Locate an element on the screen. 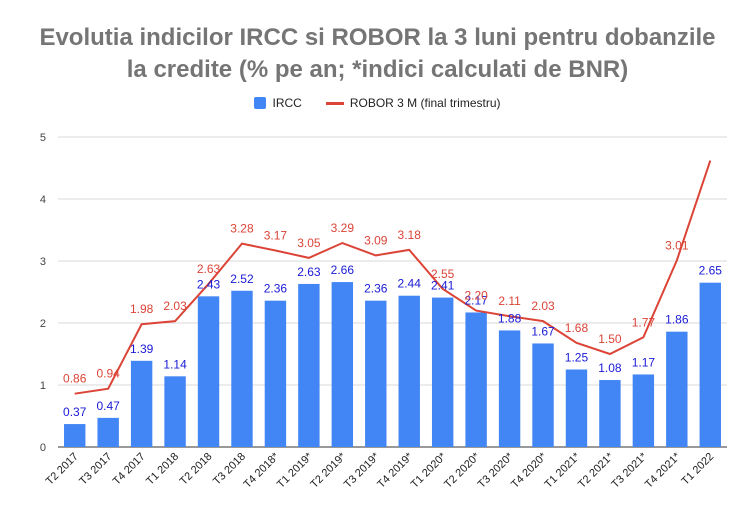 This screenshot has width=755, height=519. bar-data-label: 1.14 is located at coordinates (175, 364).